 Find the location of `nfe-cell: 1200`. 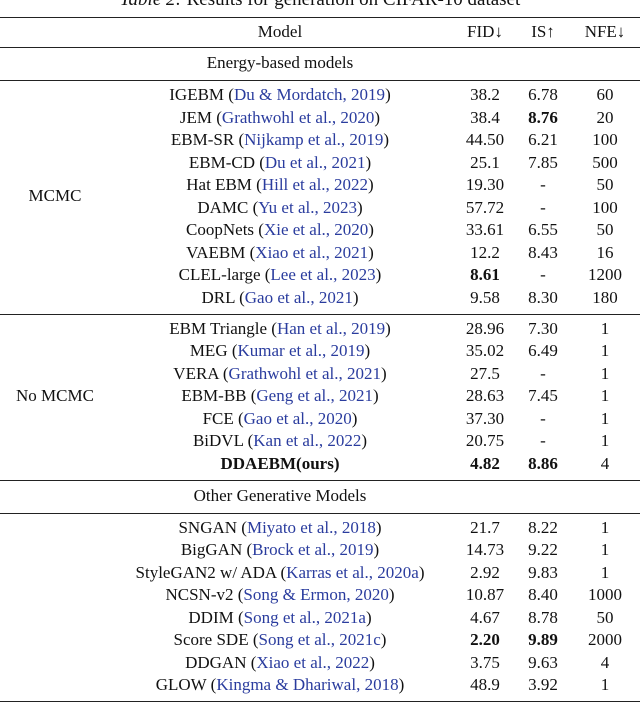

nfe-cell: 1200 is located at coordinates (605, 274).